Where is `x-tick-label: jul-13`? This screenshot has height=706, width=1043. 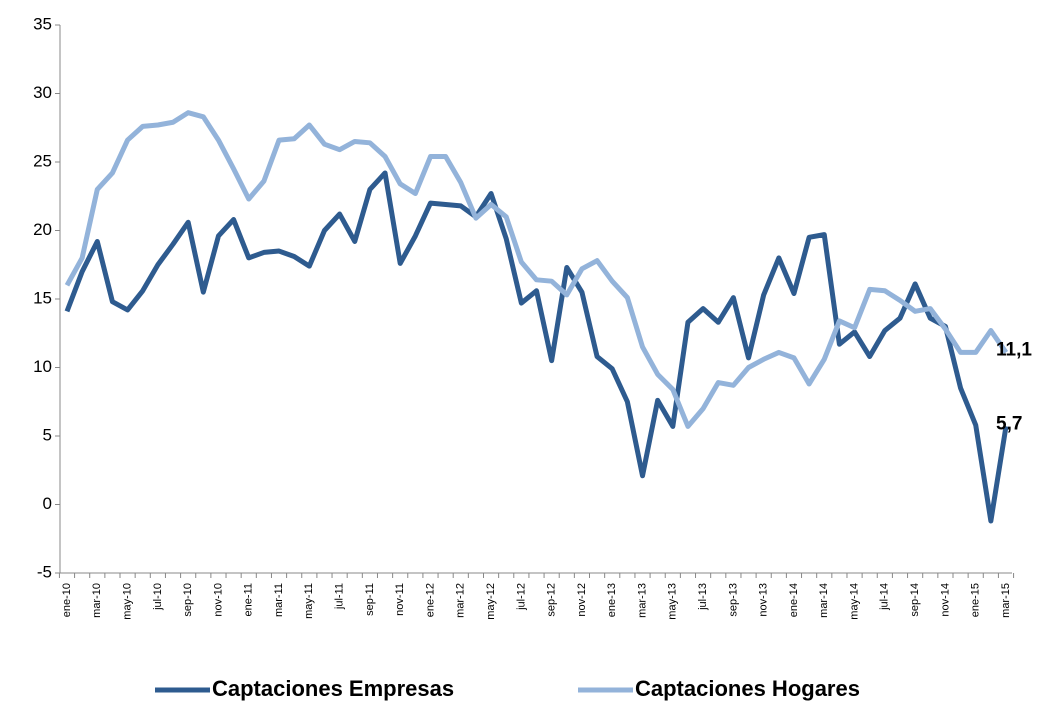 x-tick-label: jul-13 is located at coordinates (703, 597).